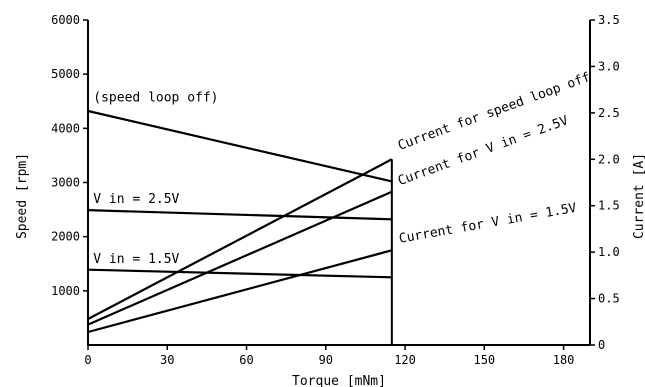  I want to click on x-tick-label: 30, so click(167, 360).